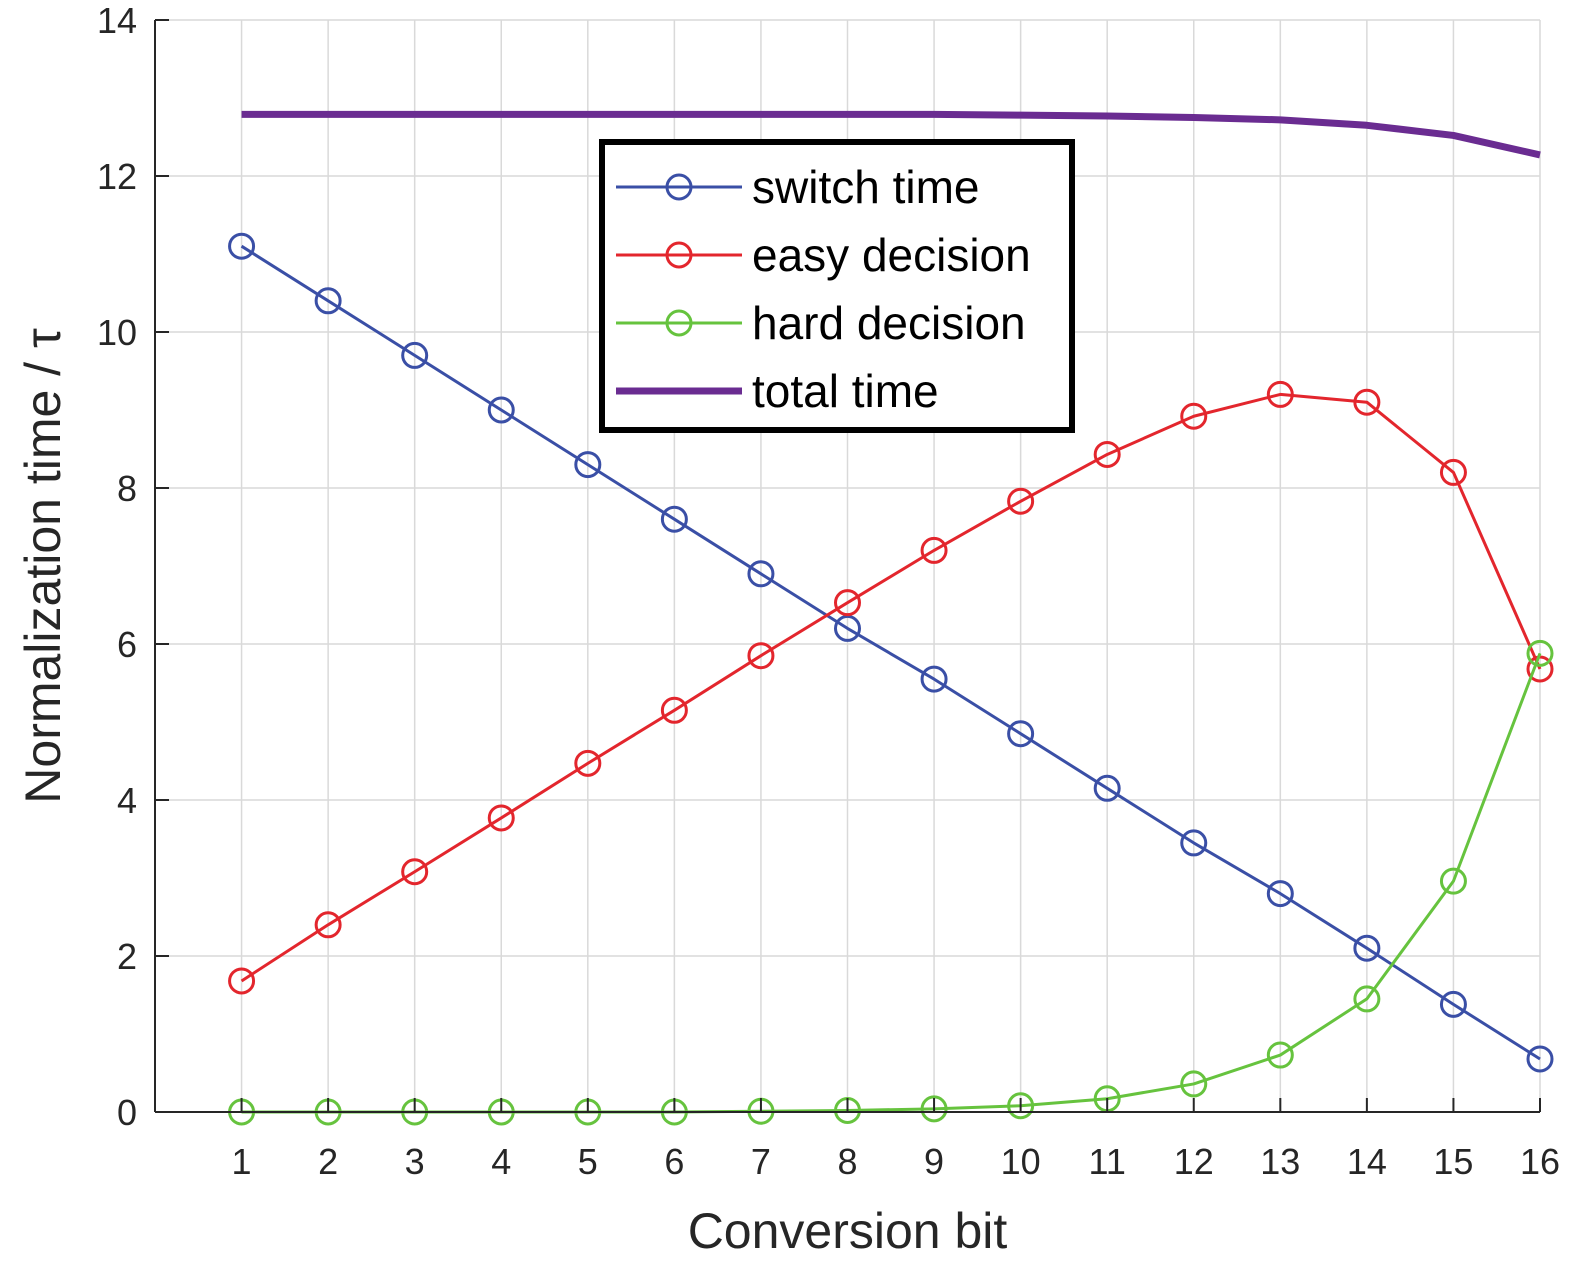 The width and height of the screenshot is (1575, 1272). What do you see at coordinates (845, 391) in the screenshot?
I see `legend-label: total time` at bounding box center [845, 391].